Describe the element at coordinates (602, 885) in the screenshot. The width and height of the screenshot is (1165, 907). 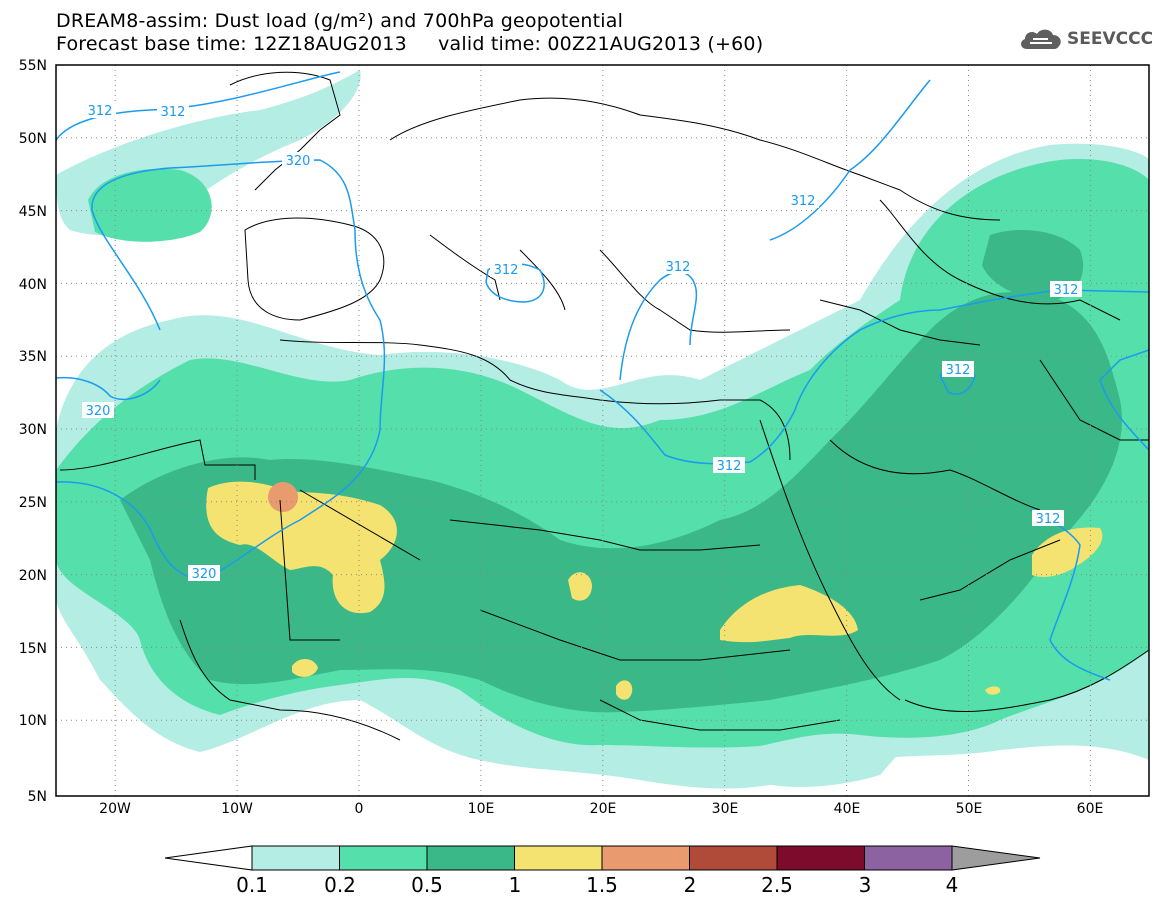
I see `colorbar-tick: 1.5` at that location.